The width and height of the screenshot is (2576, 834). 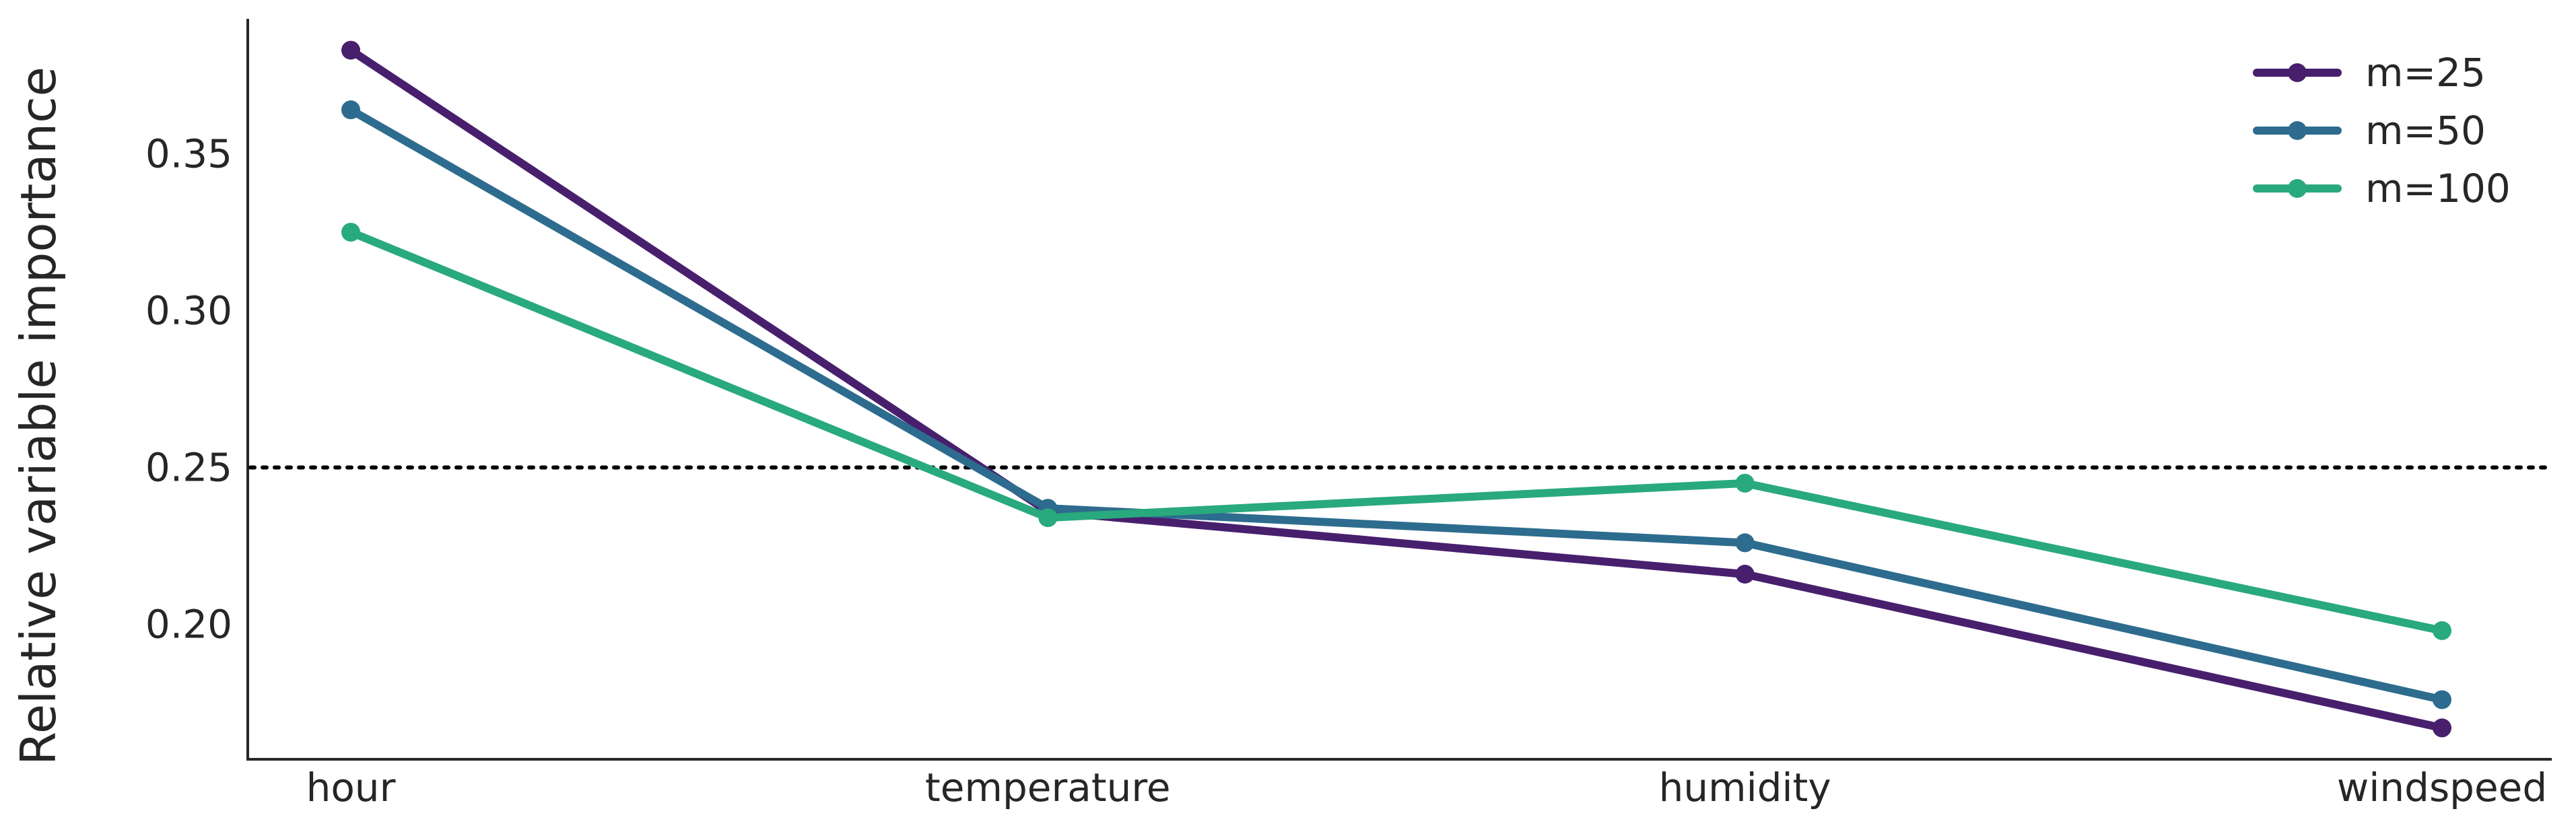 I want to click on legend-label: m=100, so click(x=2438, y=188).